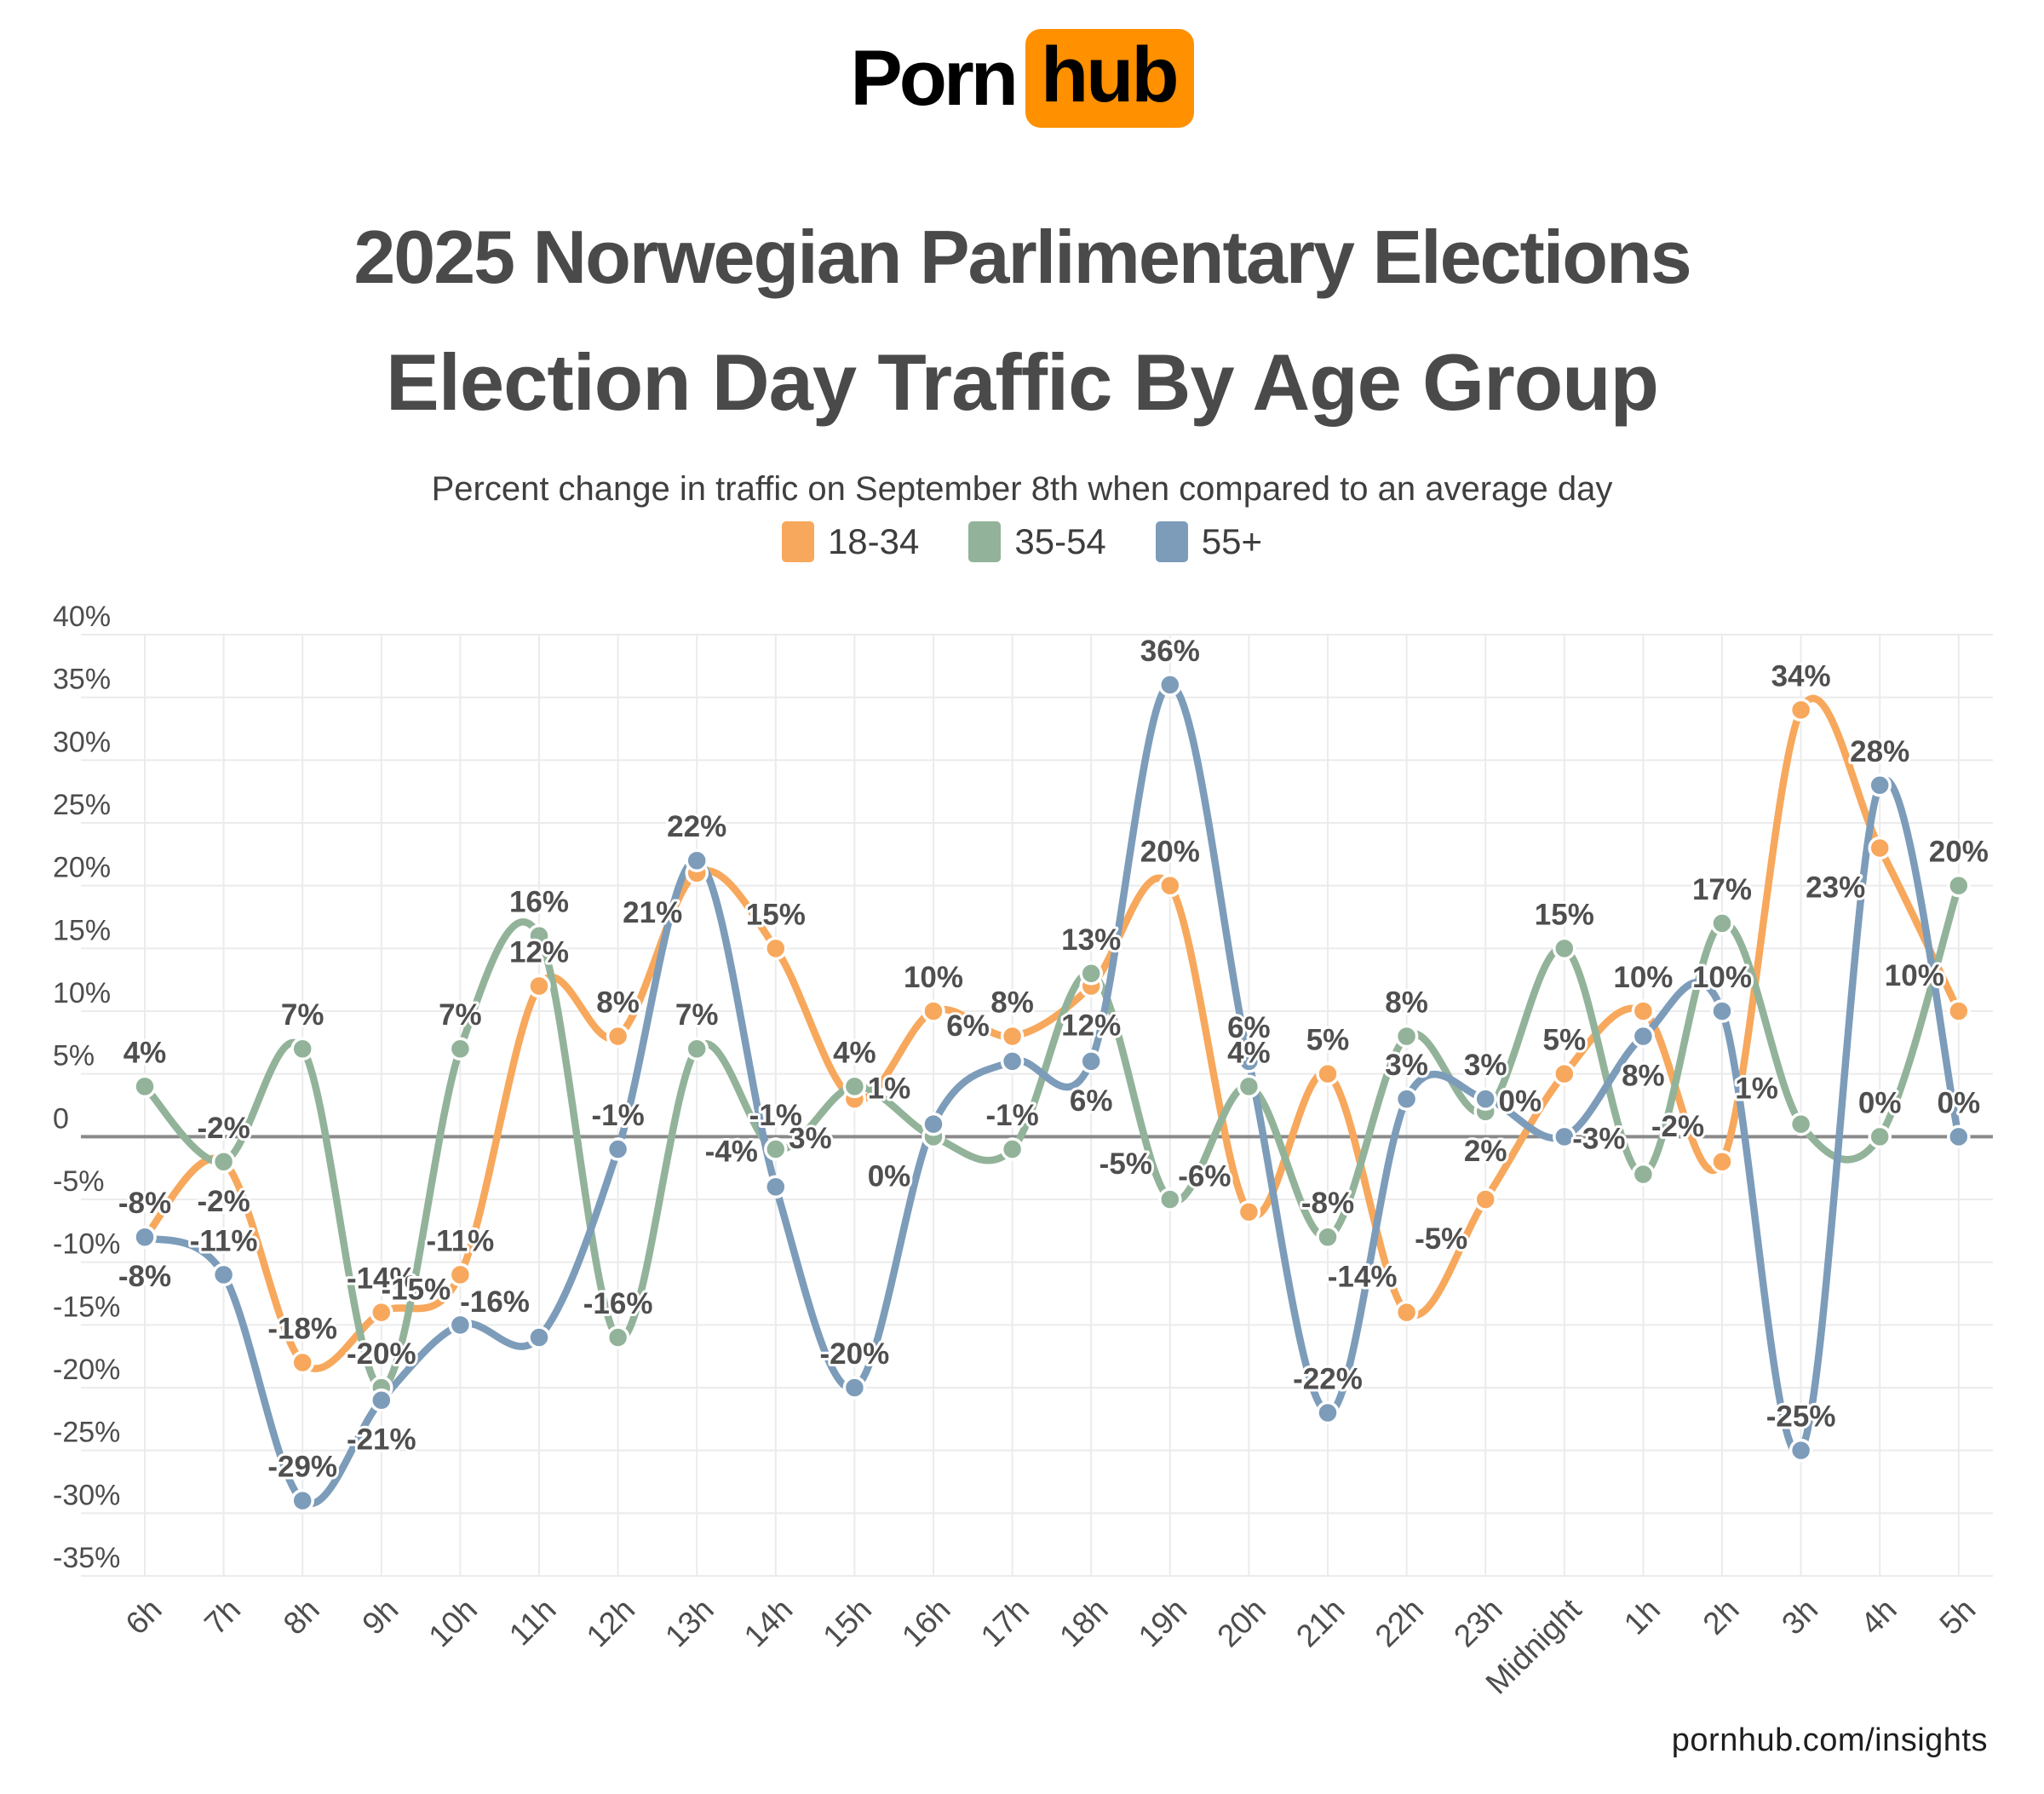 The height and width of the screenshot is (1794, 2044). I want to click on x-tick-label: 1h, so click(1642, 1617).